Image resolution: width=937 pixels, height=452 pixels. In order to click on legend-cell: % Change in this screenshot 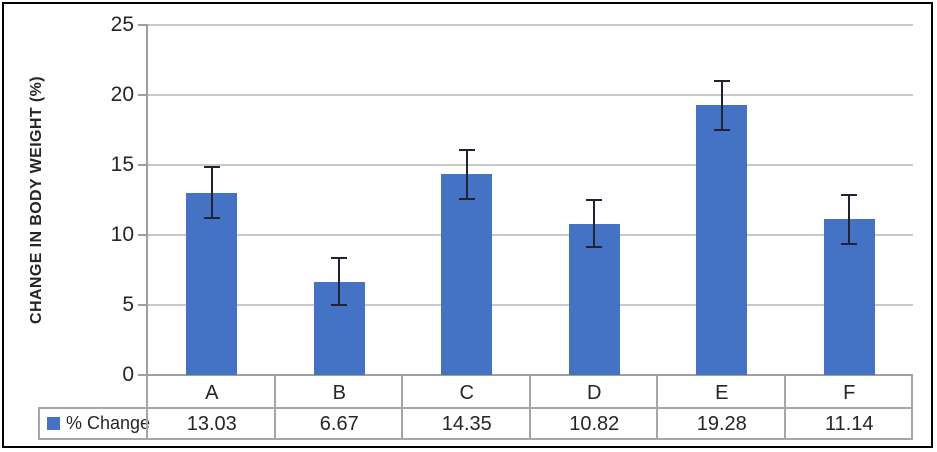, I will do `click(95, 423)`.